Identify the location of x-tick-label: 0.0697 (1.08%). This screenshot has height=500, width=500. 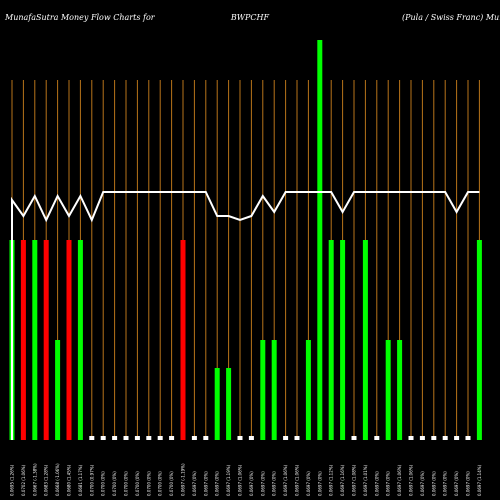
(354, 480).